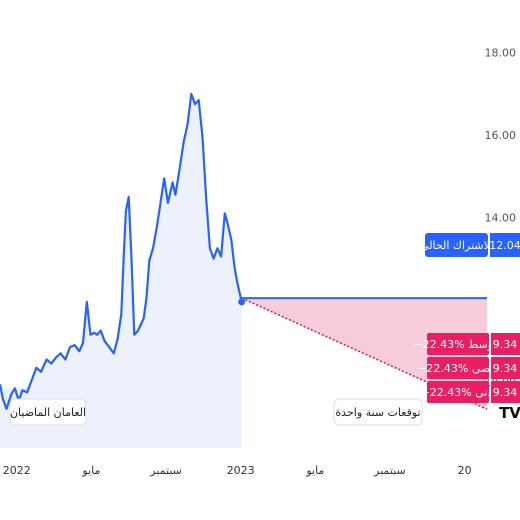 Image resolution: width=520 pixels, height=520 pixels. I want to click on x-tick-label: 2022, so click(17, 470).